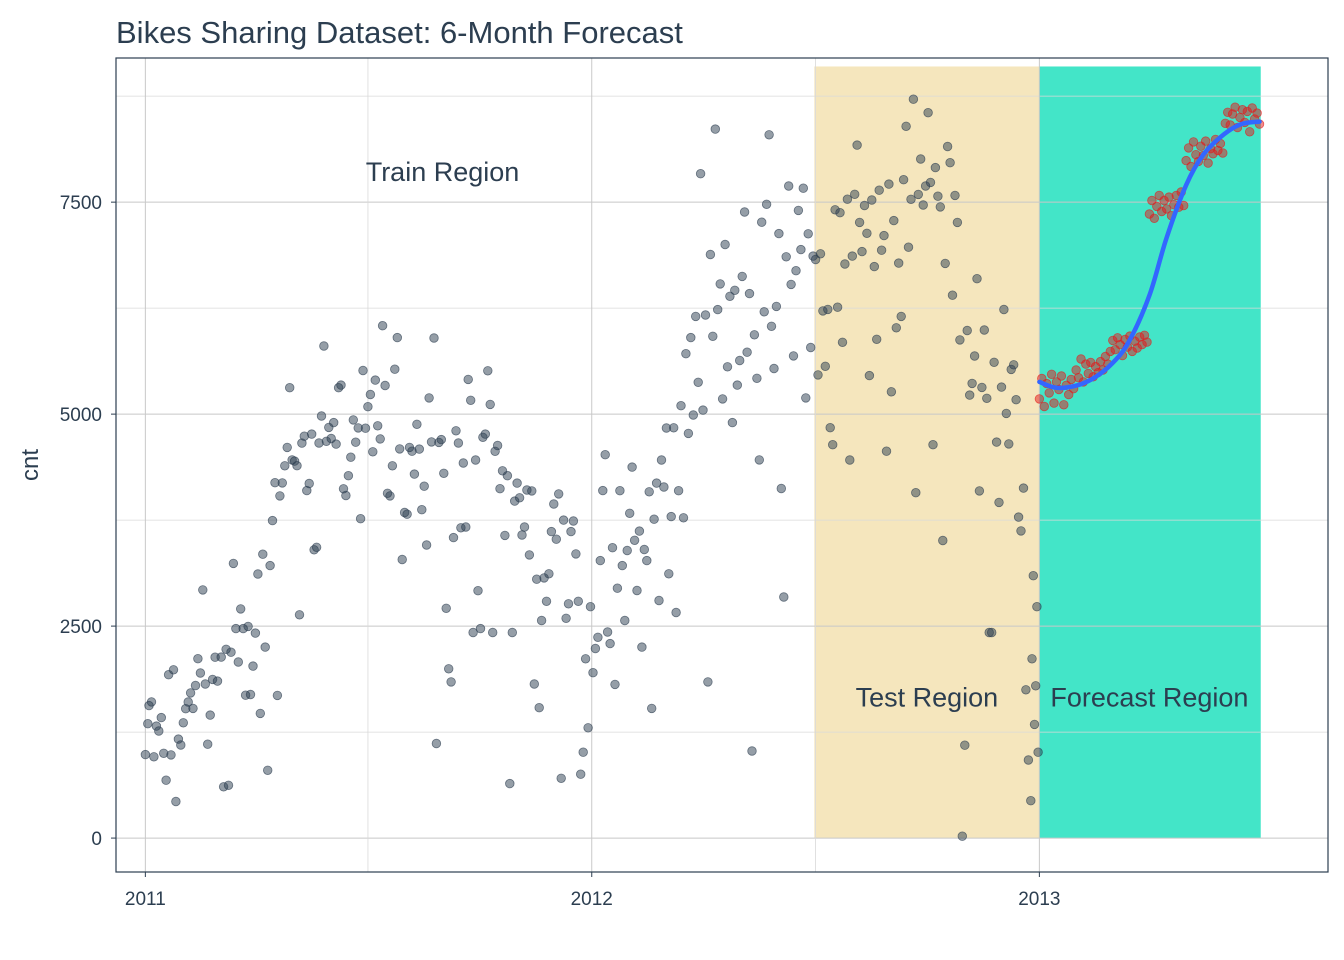 This screenshot has width=1344, height=960. What do you see at coordinates (927, 698) in the screenshot?
I see `region-label-test-region: Test Region` at bounding box center [927, 698].